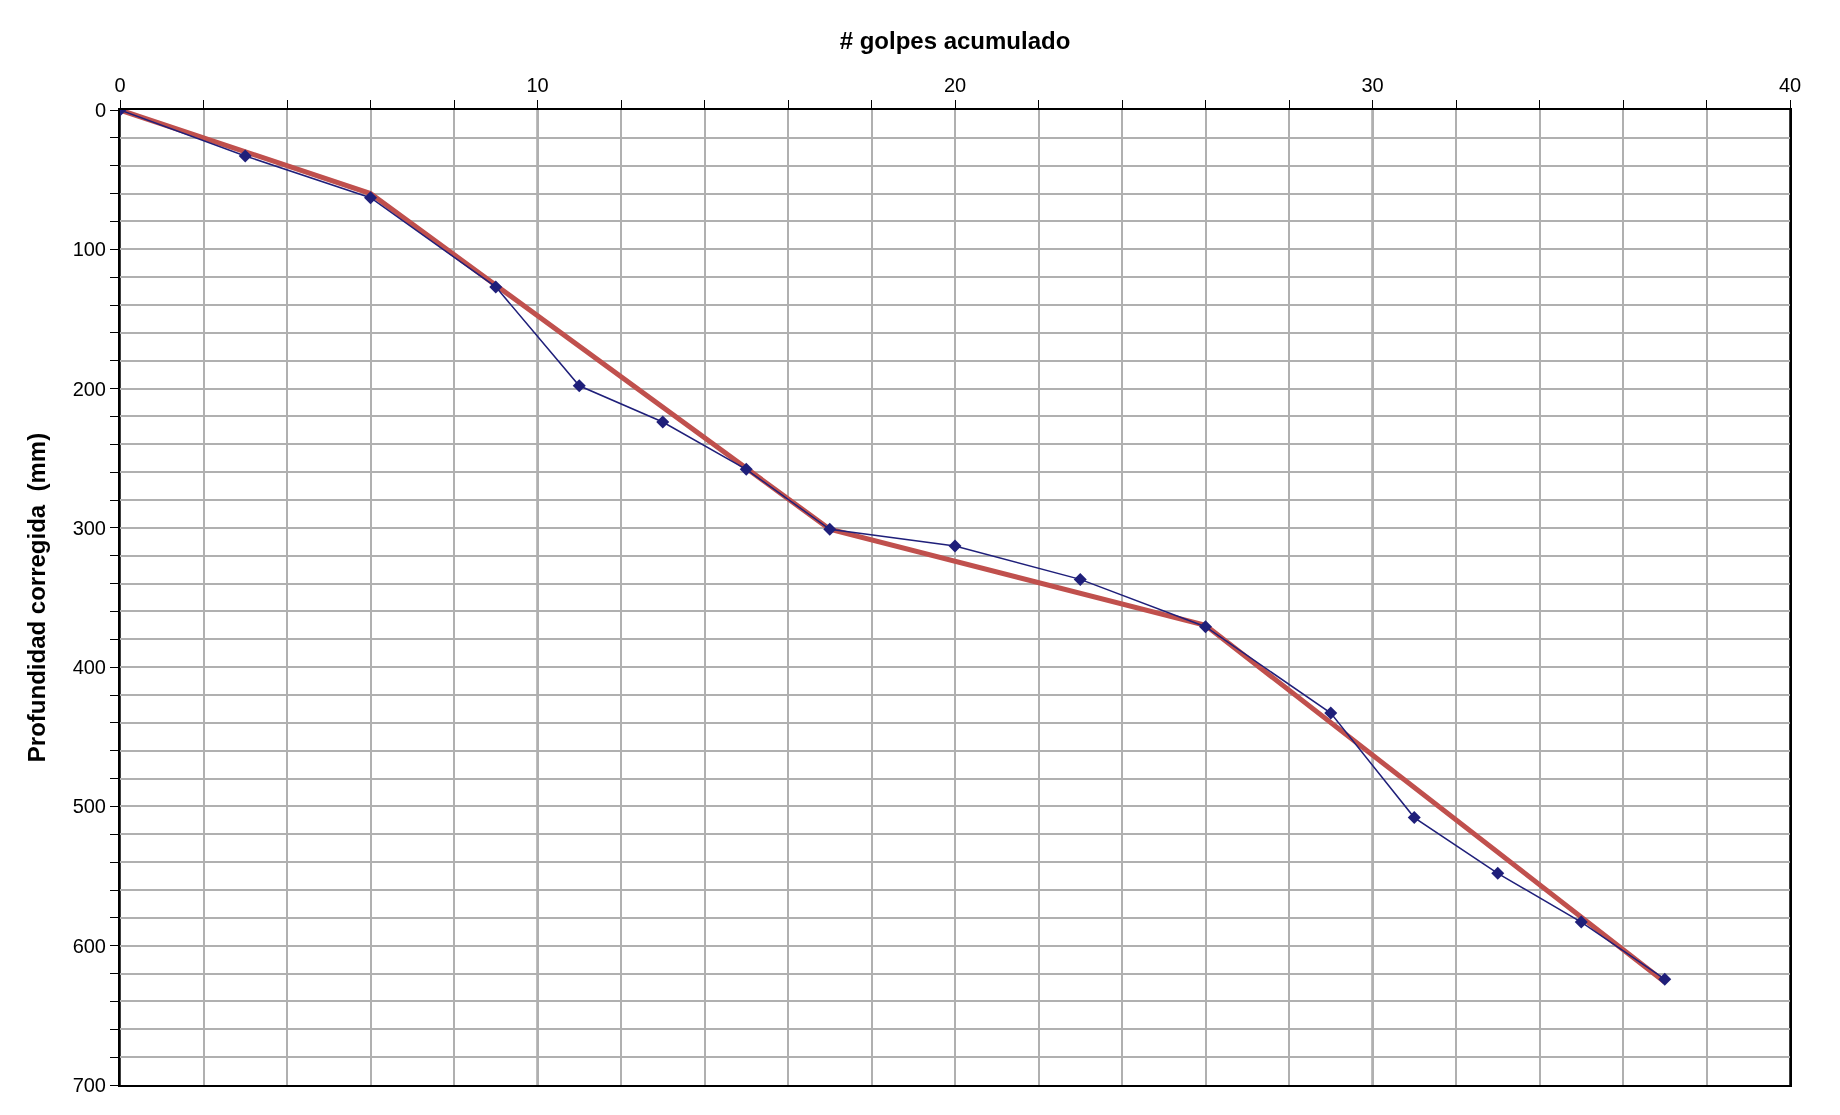  I want to click on x-tick-label: 30, so click(1372, 85).